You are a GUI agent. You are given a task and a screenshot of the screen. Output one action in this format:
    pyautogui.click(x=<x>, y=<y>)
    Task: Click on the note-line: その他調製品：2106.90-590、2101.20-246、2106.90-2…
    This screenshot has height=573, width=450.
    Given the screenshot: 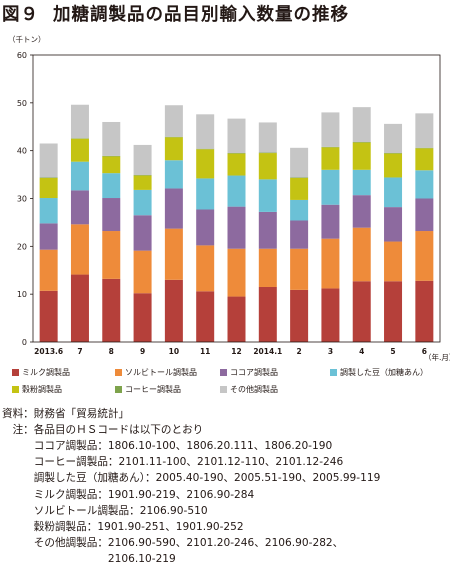 What is the action you would take?
    pyautogui.click(x=173, y=542)
    